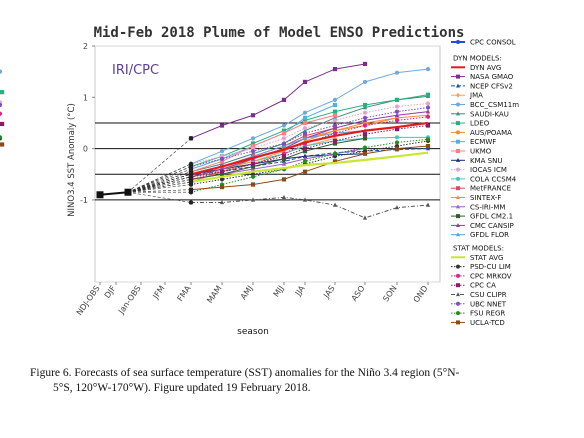  Describe the element at coordinates (479, 295) in the screenshot. I see `legend-item-csu-clipr: CSU CLIPR` at that location.